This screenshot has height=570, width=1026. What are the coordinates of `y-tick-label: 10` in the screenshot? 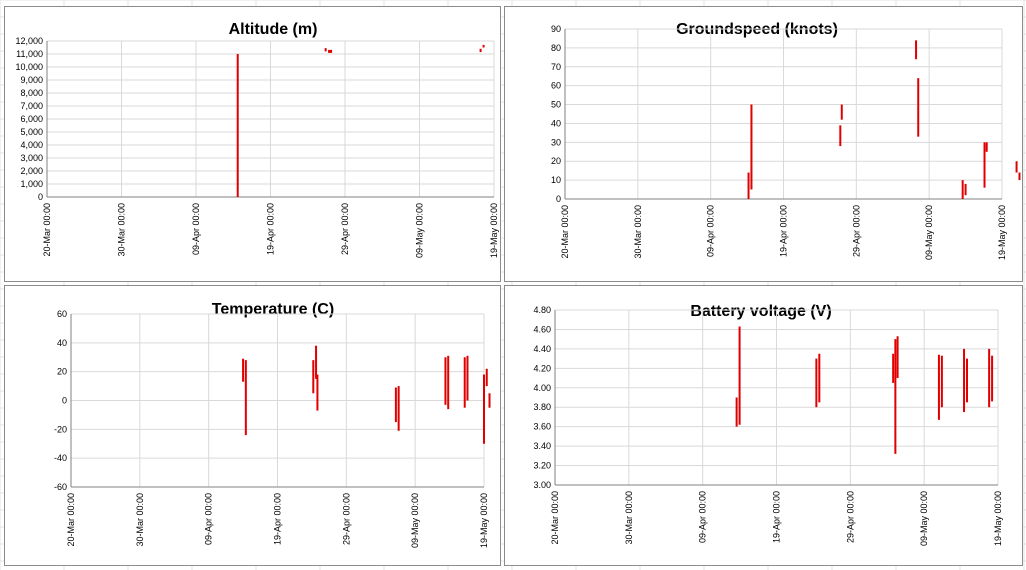 It's located at (556, 180).